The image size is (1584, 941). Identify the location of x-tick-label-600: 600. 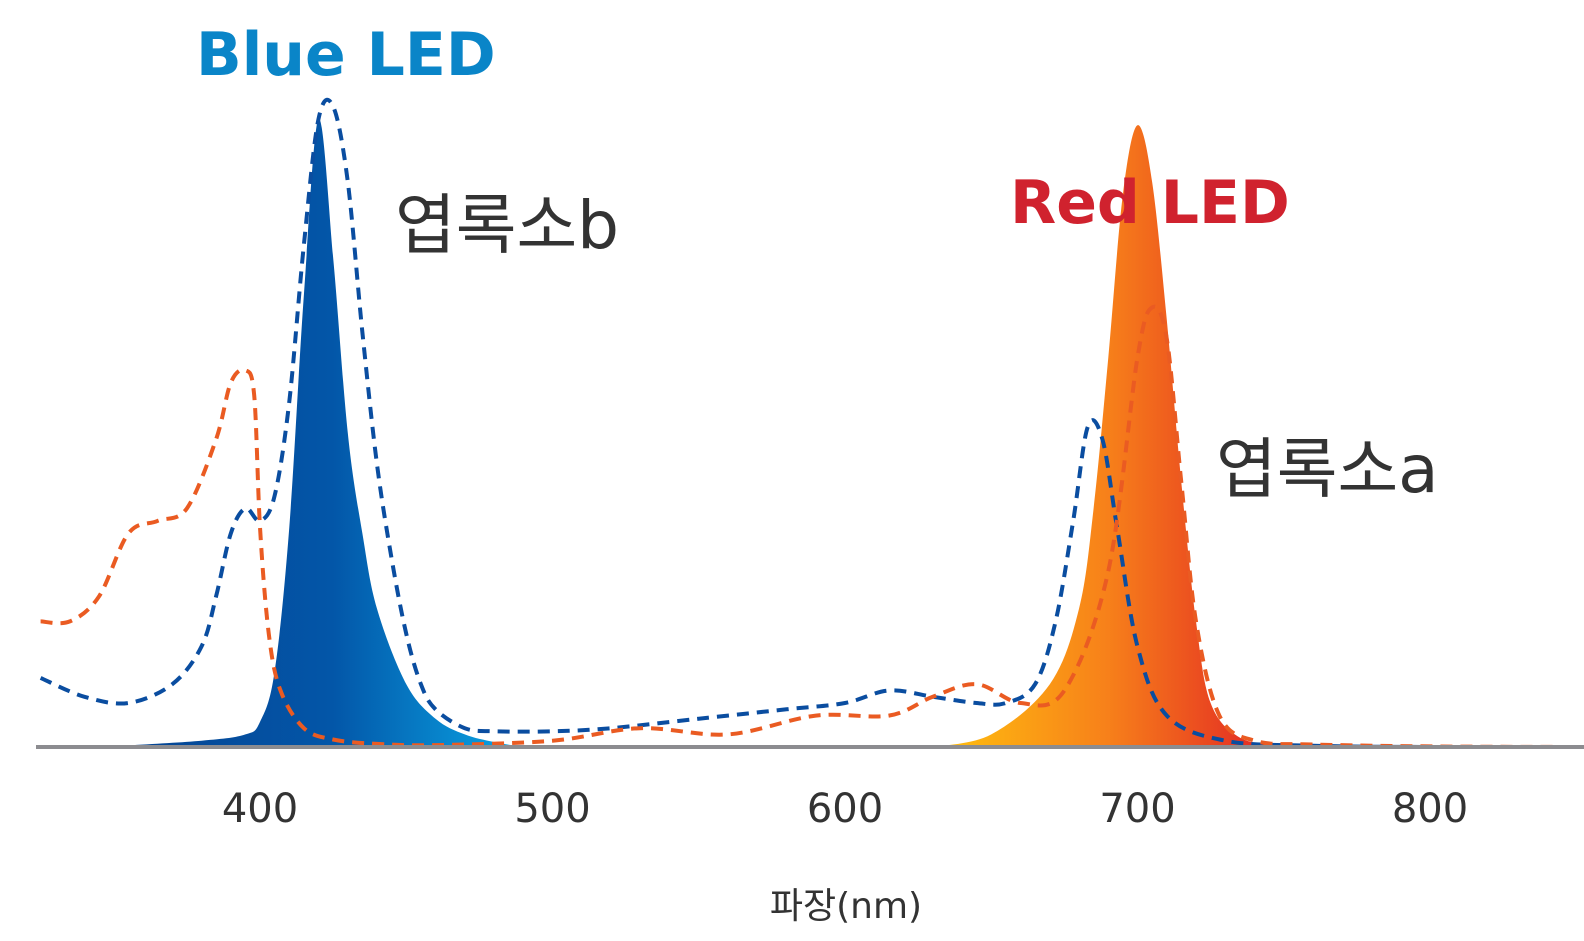
(845, 809).